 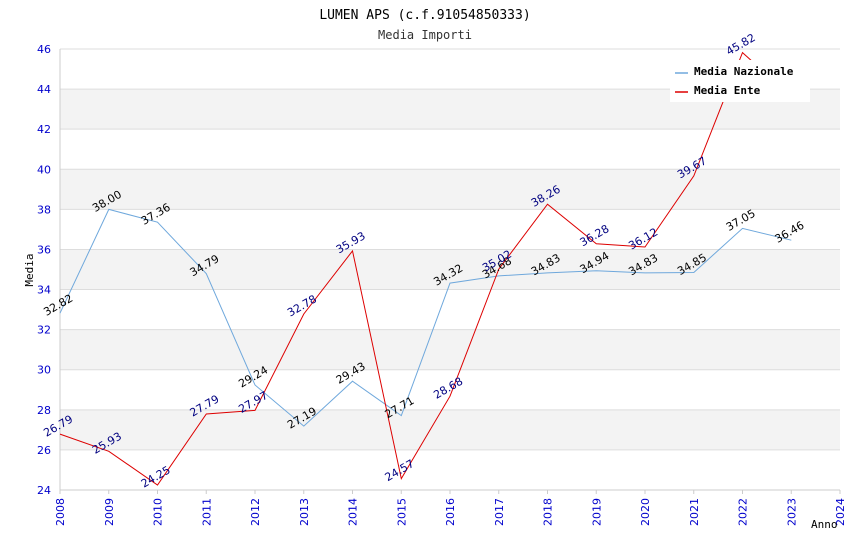 I want to click on data-label-media-nazionale: 36.46, so click(x=790, y=232).